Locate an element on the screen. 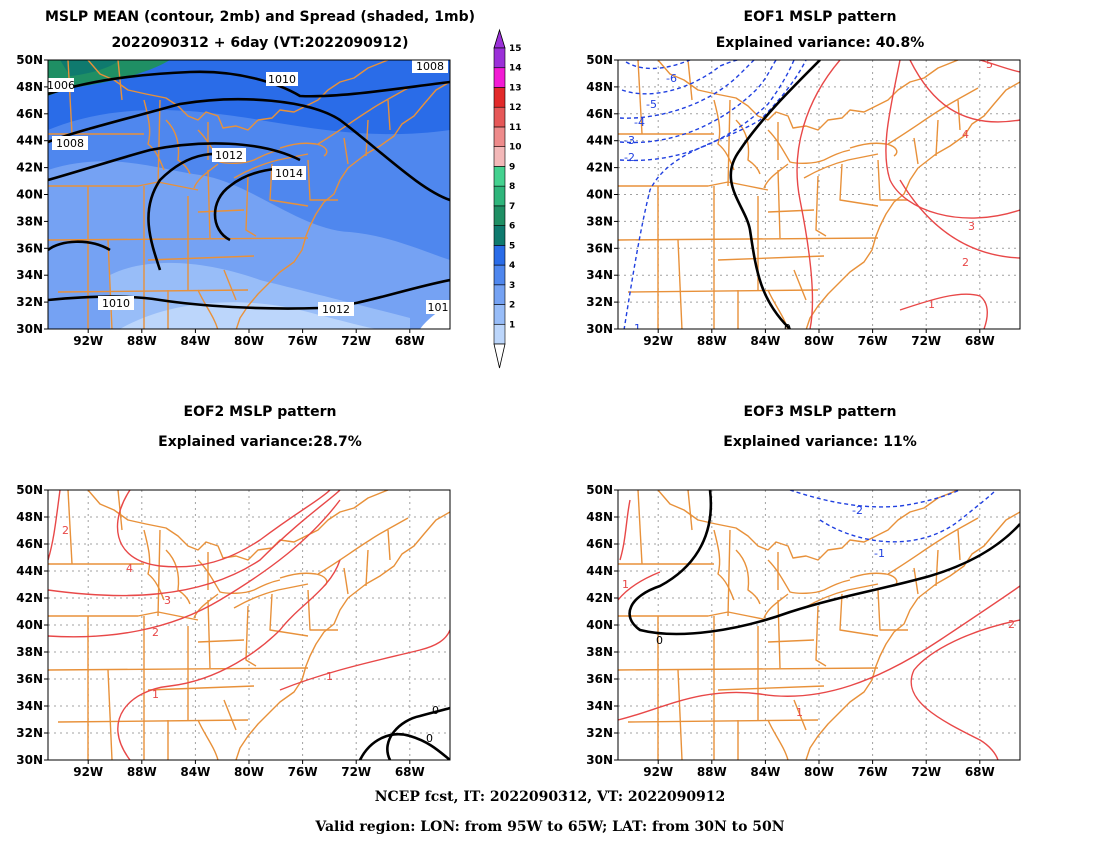  colorbar-label-3: 3 is located at coordinates (512, 286).